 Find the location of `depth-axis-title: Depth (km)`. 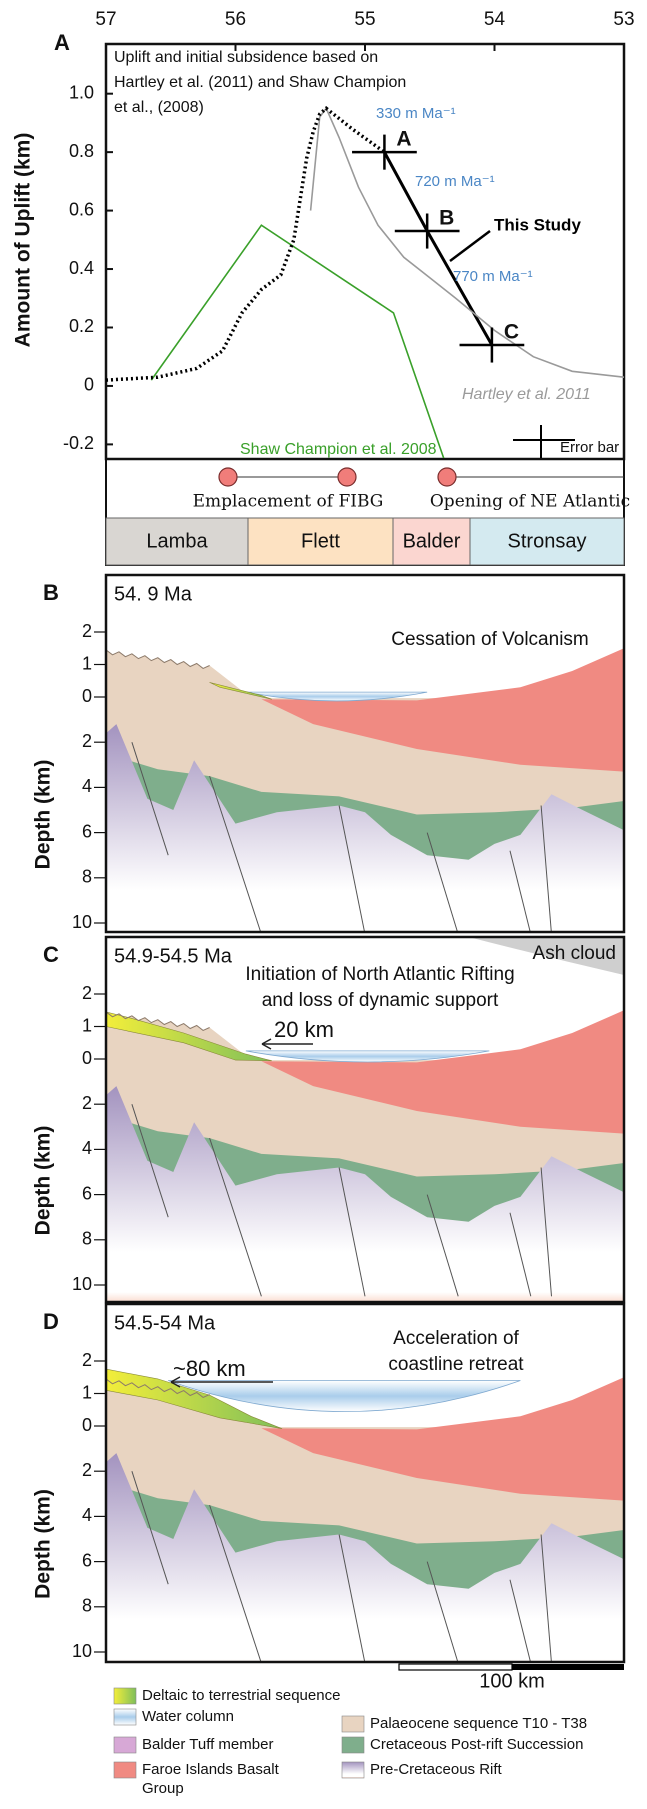

depth-axis-title: Depth (km) is located at coordinates (43, 815).